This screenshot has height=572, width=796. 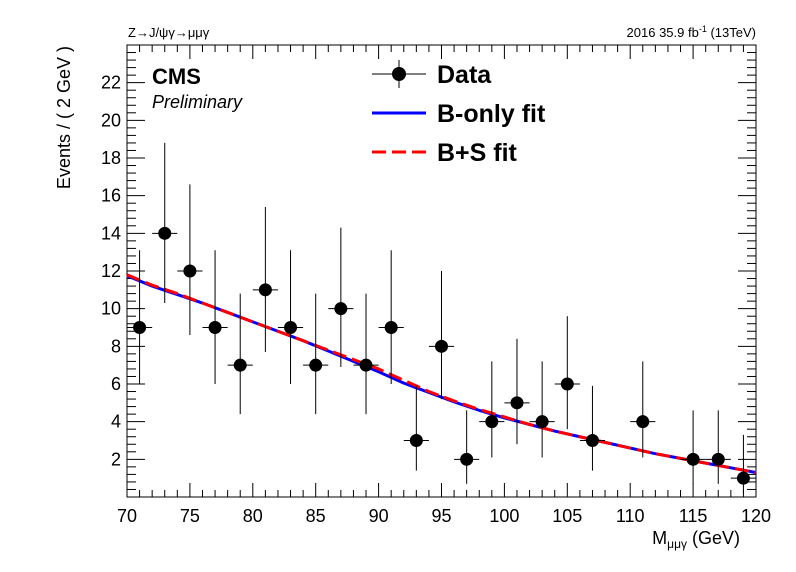 What do you see at coordinates (253, 516) in the screenshot?
I see `x-tick-label: 80` at bounding box center [253, 516].